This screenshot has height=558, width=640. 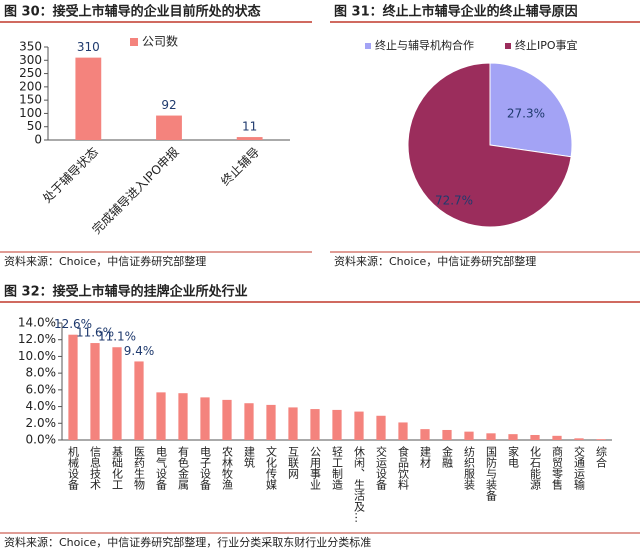 I want to click on data-label: 72.7%, so click(x=454, y=201).